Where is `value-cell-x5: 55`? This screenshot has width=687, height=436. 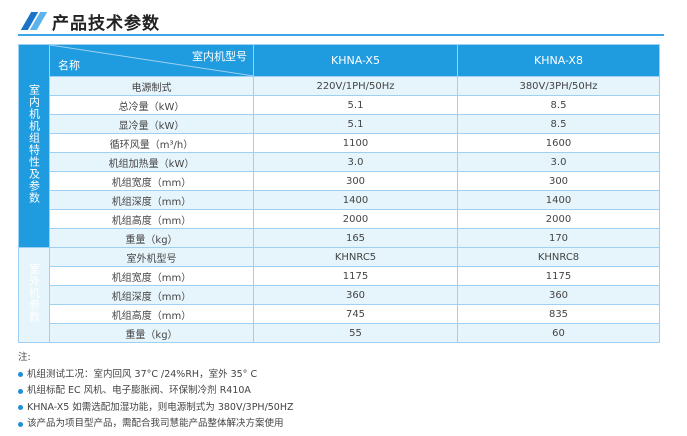 value-cell-x5: 55 is located at coordinates (355, 333).